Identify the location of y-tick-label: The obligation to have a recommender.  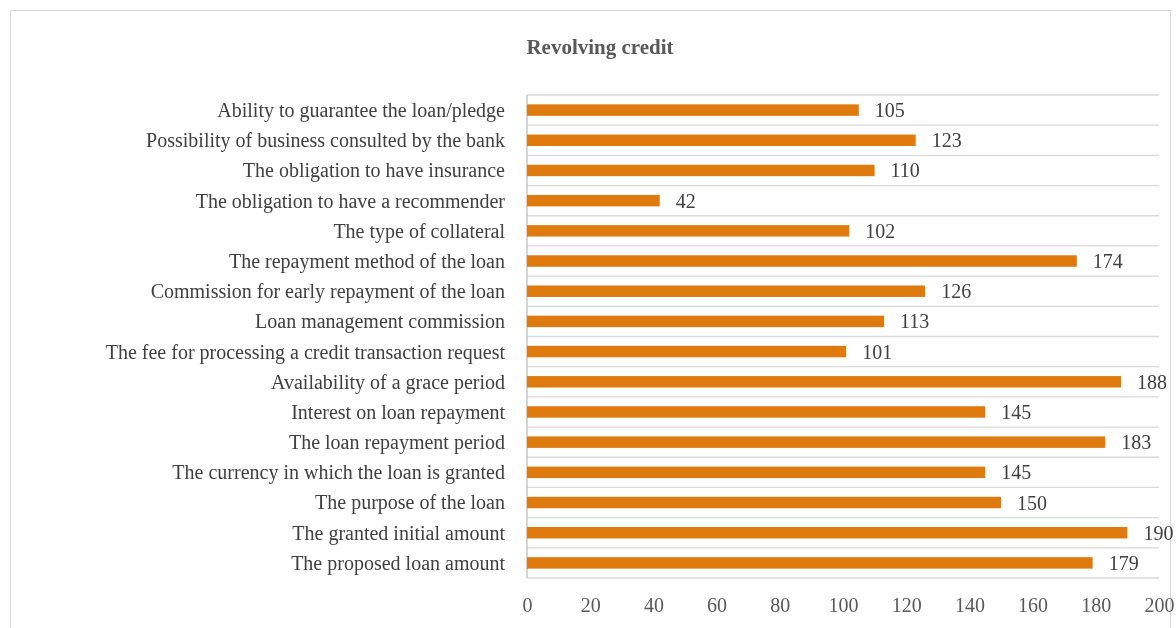
(350, 201).